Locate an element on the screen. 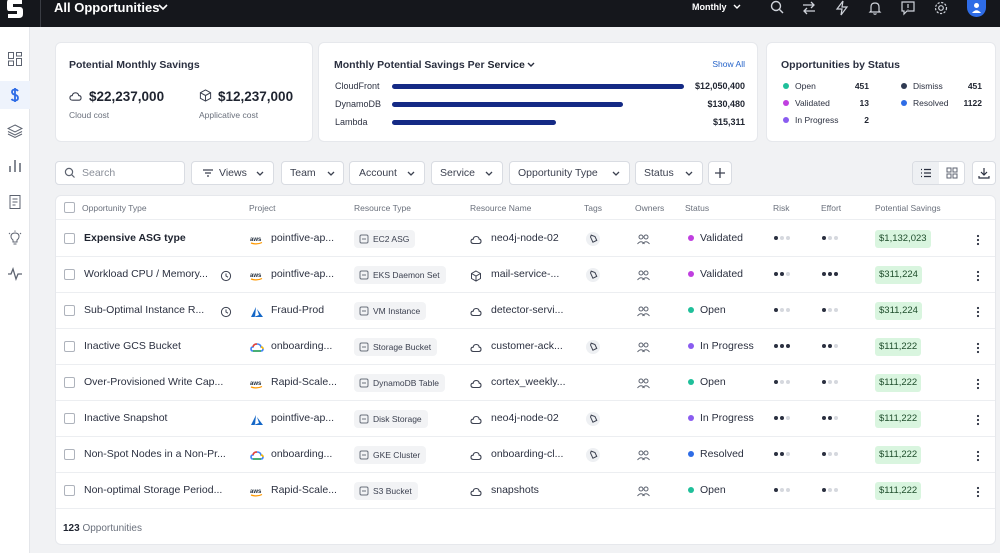 The height and width of the screenshot is (553, 1000). sidebar-item-reports is located at coordinates (15, 202).